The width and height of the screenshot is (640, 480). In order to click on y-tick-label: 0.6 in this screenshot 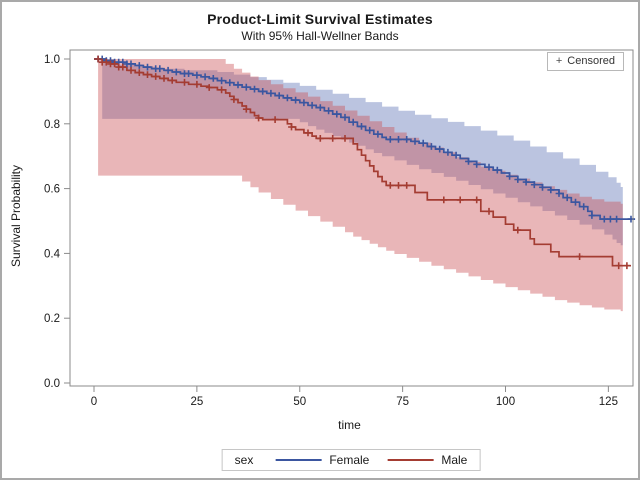, I will do `click(52, 190)`.